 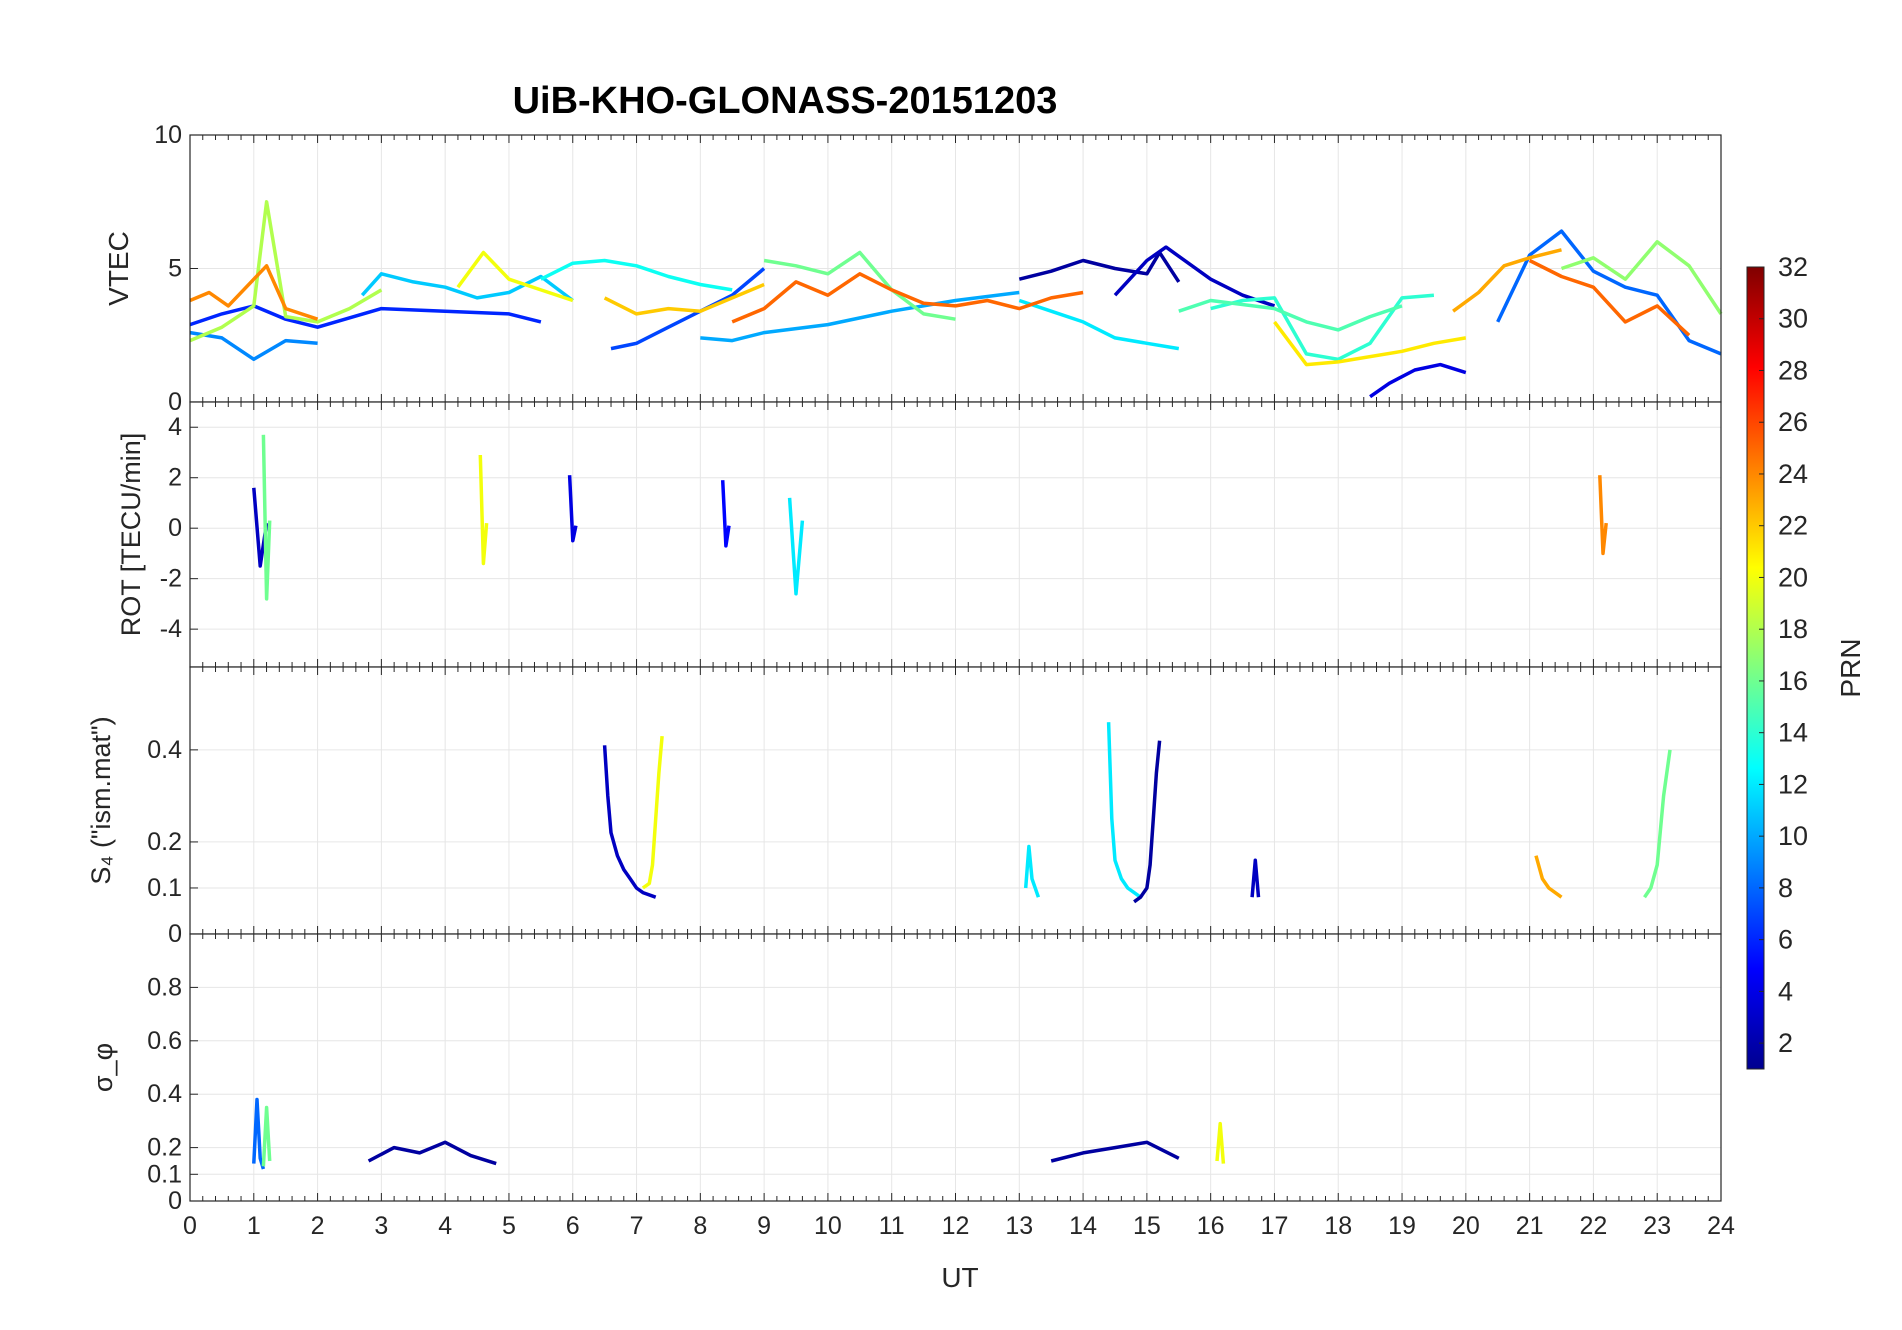 What do you see at coordinates (254, 1226) in the screenshot?
I see `x-tick-label: 1` at bounding box center [254, 1226].